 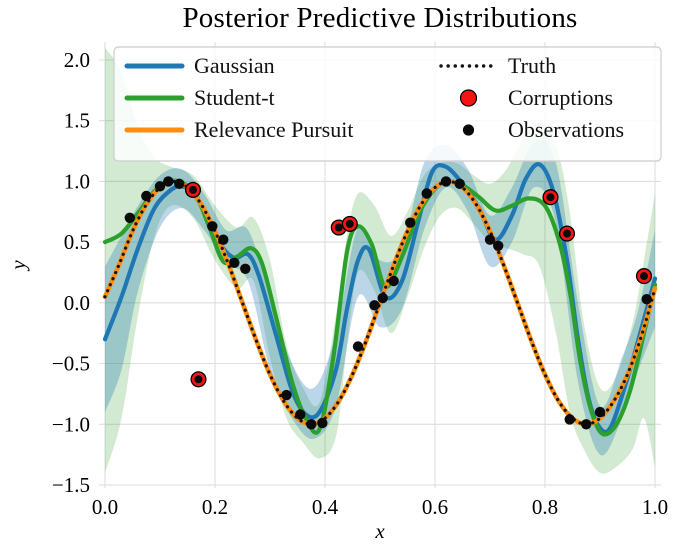 I want to click on y-tick-label: −1.5, so click(x=71, y=485).